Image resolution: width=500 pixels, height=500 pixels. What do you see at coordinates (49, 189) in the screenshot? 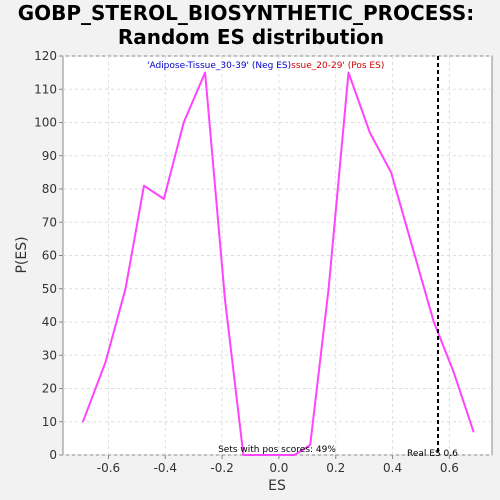
I see `y-tick-label: 80` at bounding box center [49, 189].